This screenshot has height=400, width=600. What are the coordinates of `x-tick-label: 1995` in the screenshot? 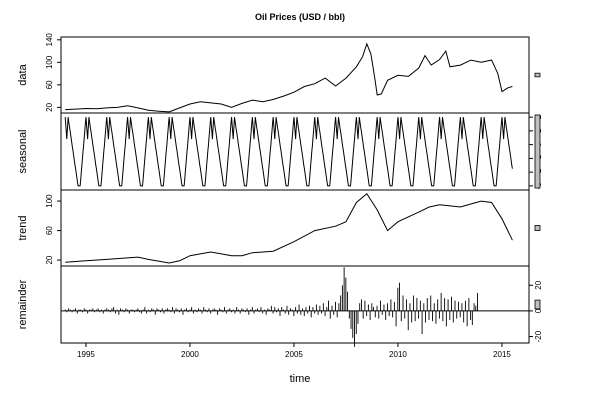 It's located at (86, 354).